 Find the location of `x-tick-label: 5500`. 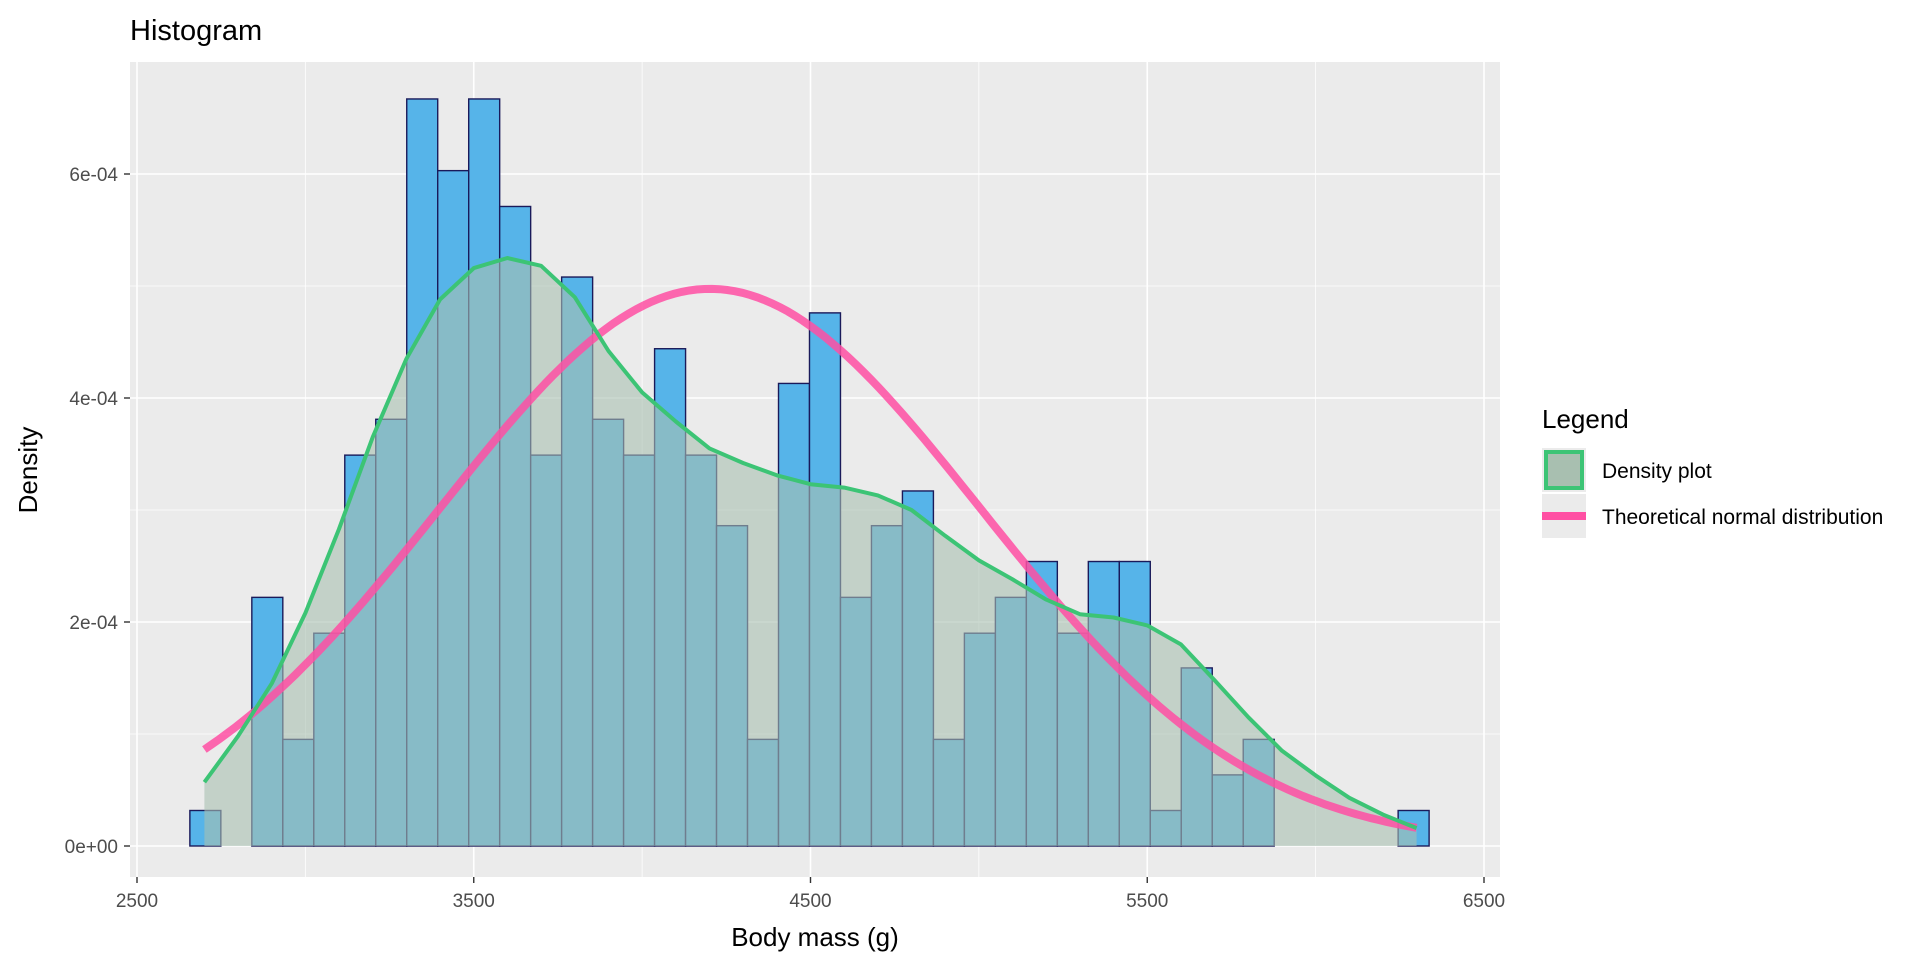

x-tick-label: 5500 is located at coordinates (1147, 901).